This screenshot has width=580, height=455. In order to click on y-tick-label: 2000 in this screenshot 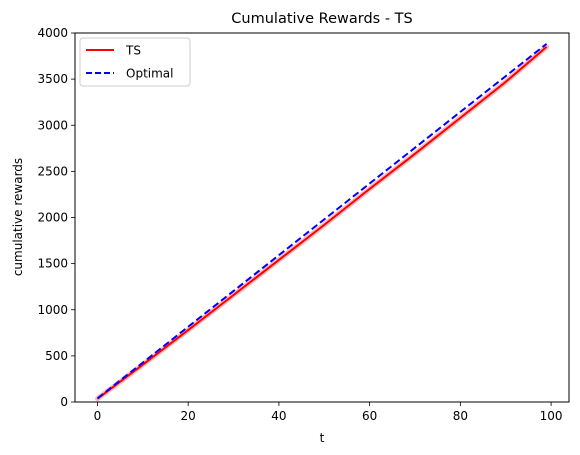, I will do `click(52, 218)`.